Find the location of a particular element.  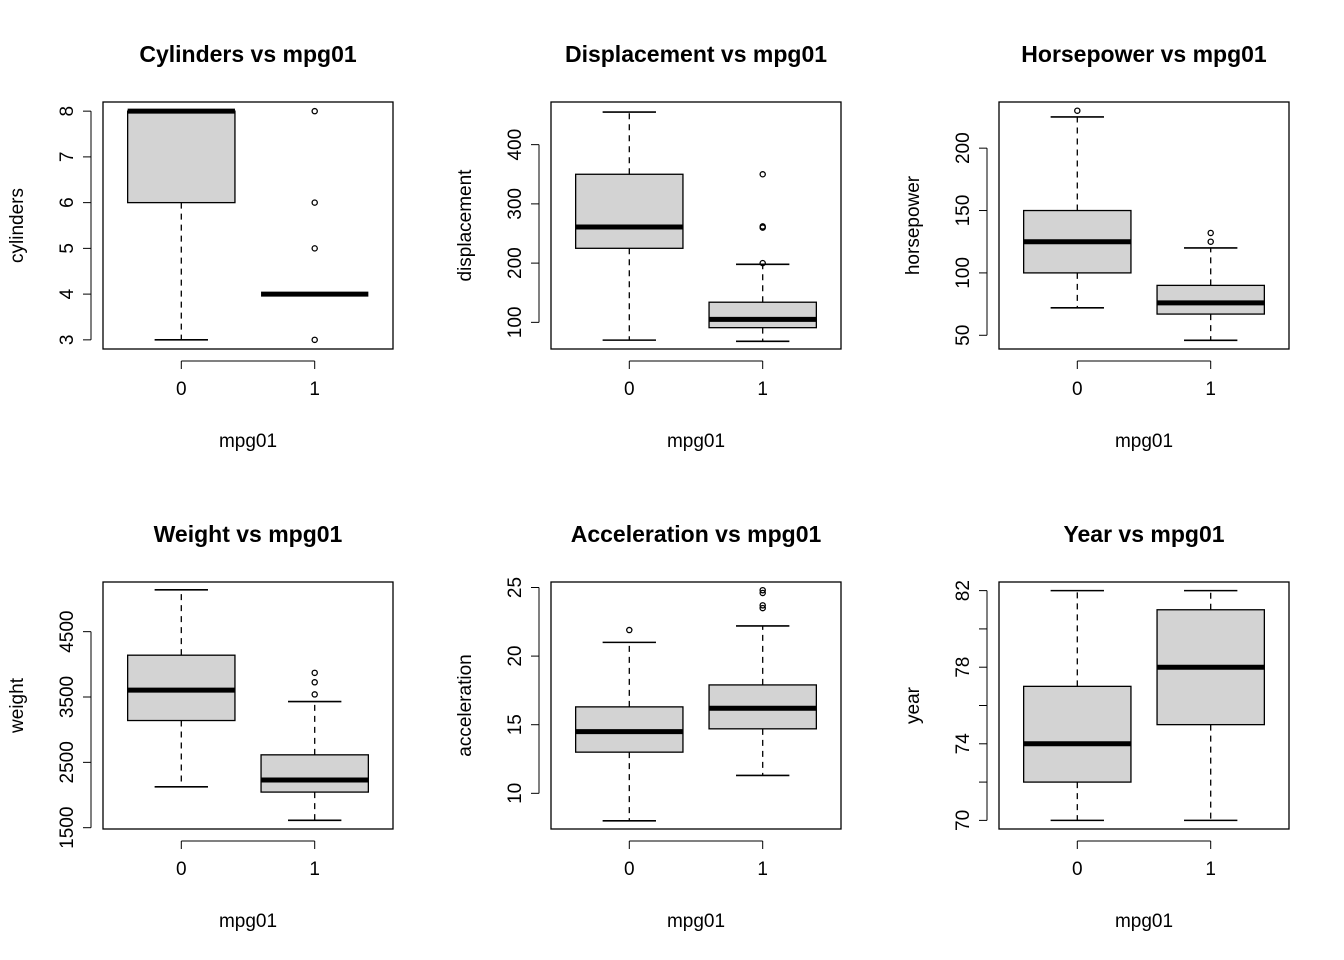

chart-panel-6: Year vs mpg01 mpg01 year 70 74 78 82 0 1 is located at coordinates (1096, 726).